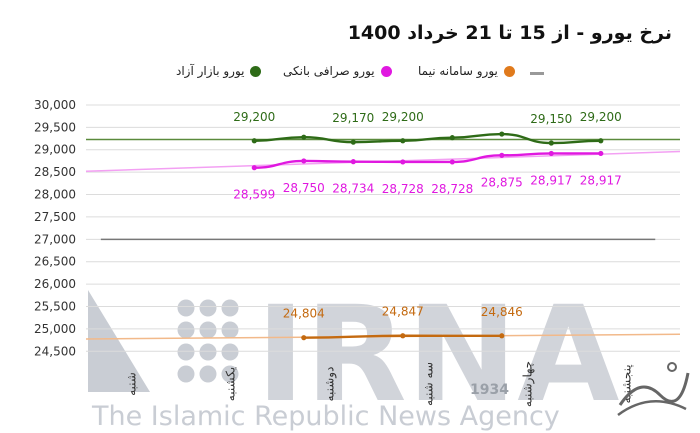 Image resolution: width=700 pixels, height=433 pixels. Describe the element at coordinates (55, 351) in the screenshot. I see `y-tick-label: 24,500` at that location.